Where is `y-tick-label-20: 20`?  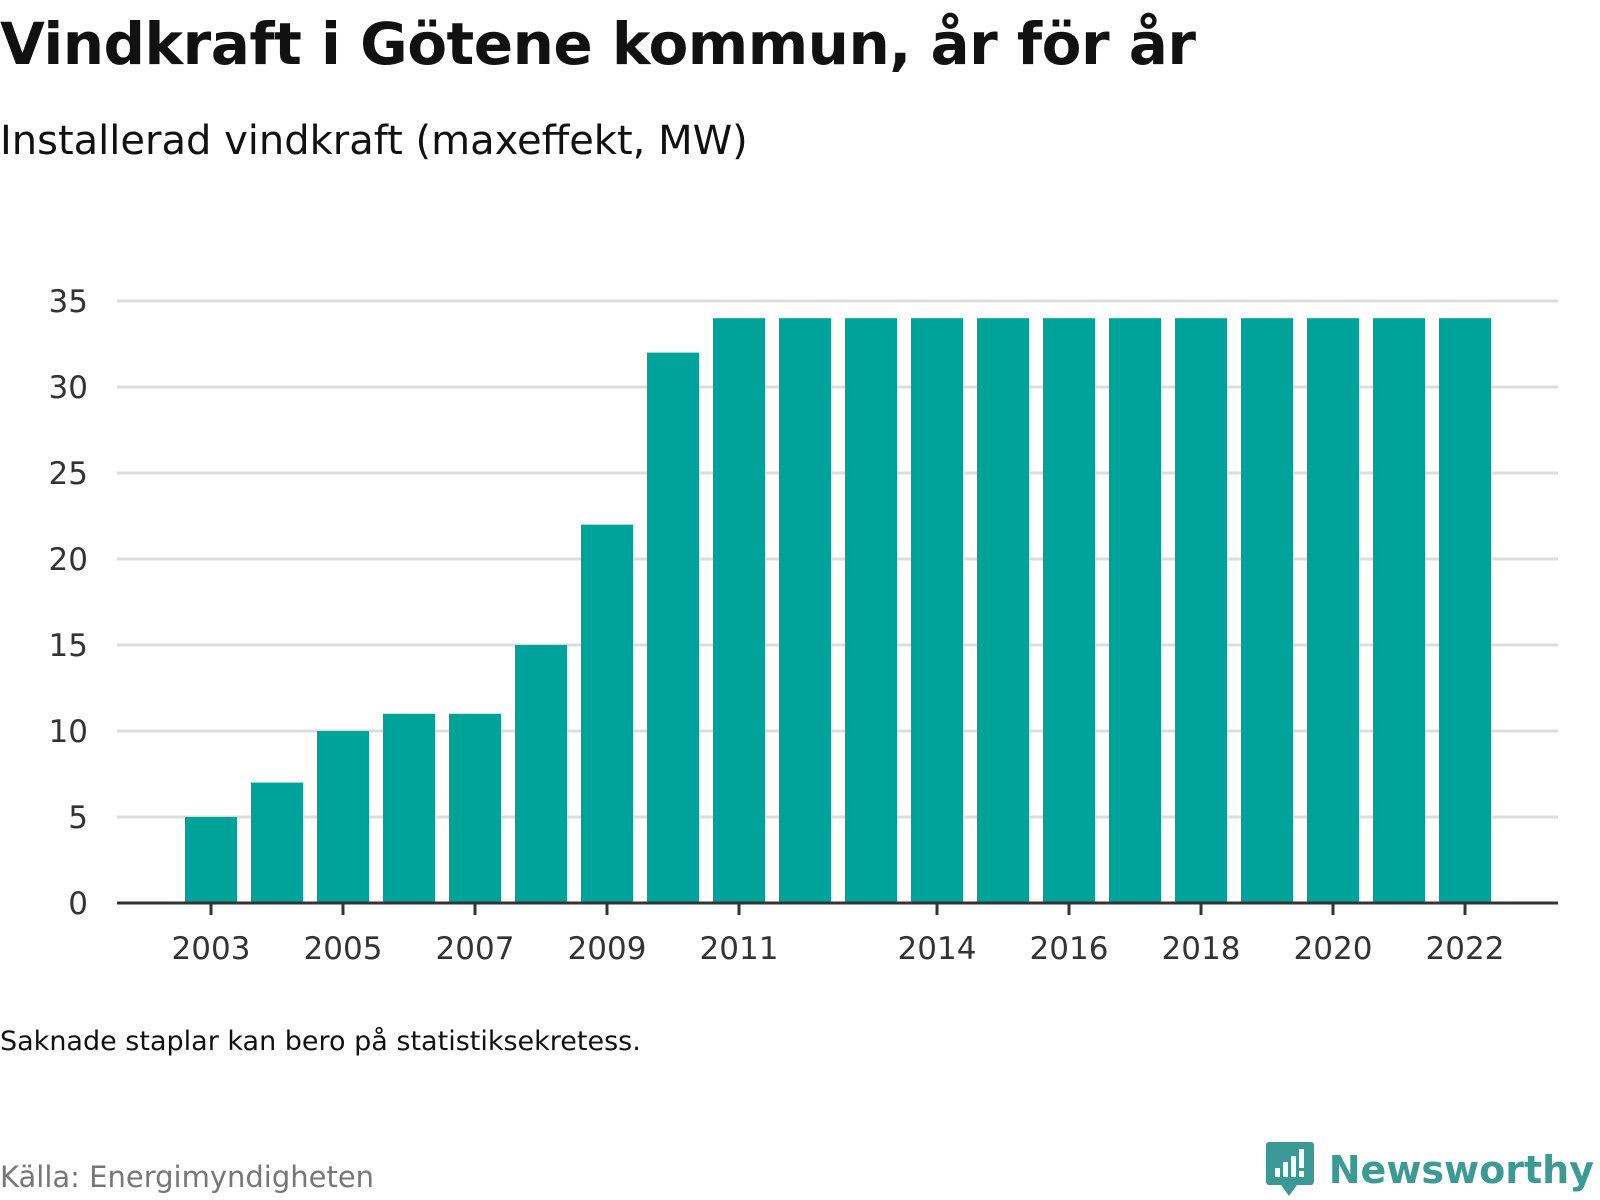 y-tick-label-20: 20 is located at coordinates (68, 560).